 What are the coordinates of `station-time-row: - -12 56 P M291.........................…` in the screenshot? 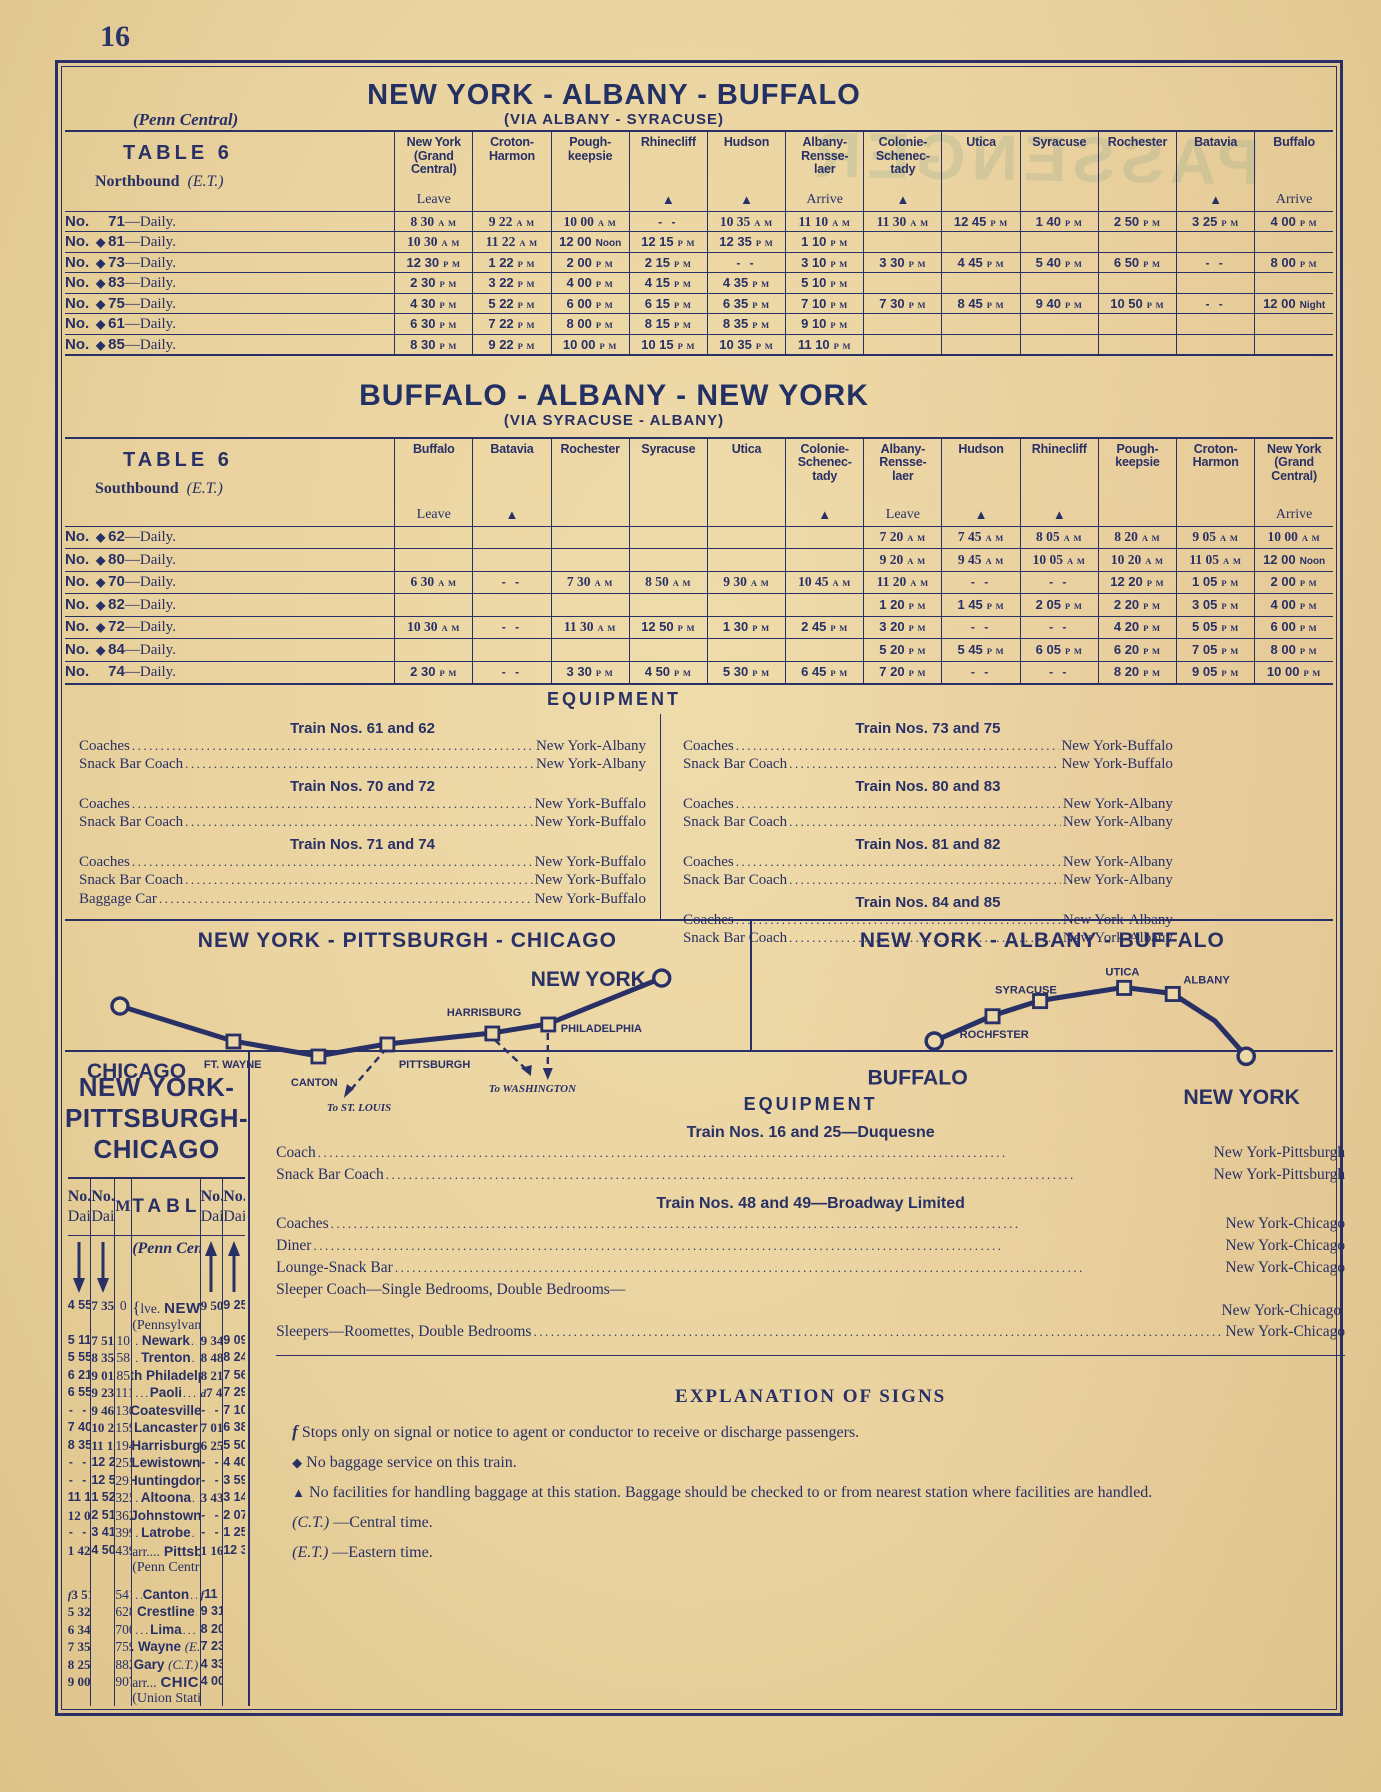 It's located at (157, 1481).